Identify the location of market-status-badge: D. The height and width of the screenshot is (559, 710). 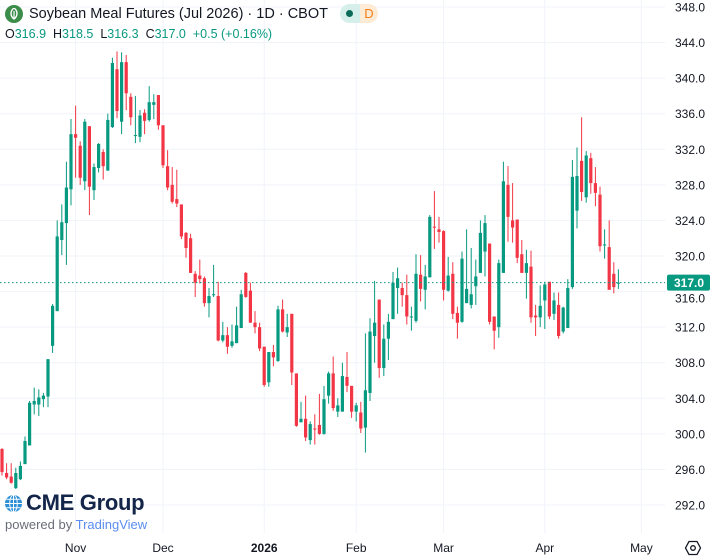
(358, 13).